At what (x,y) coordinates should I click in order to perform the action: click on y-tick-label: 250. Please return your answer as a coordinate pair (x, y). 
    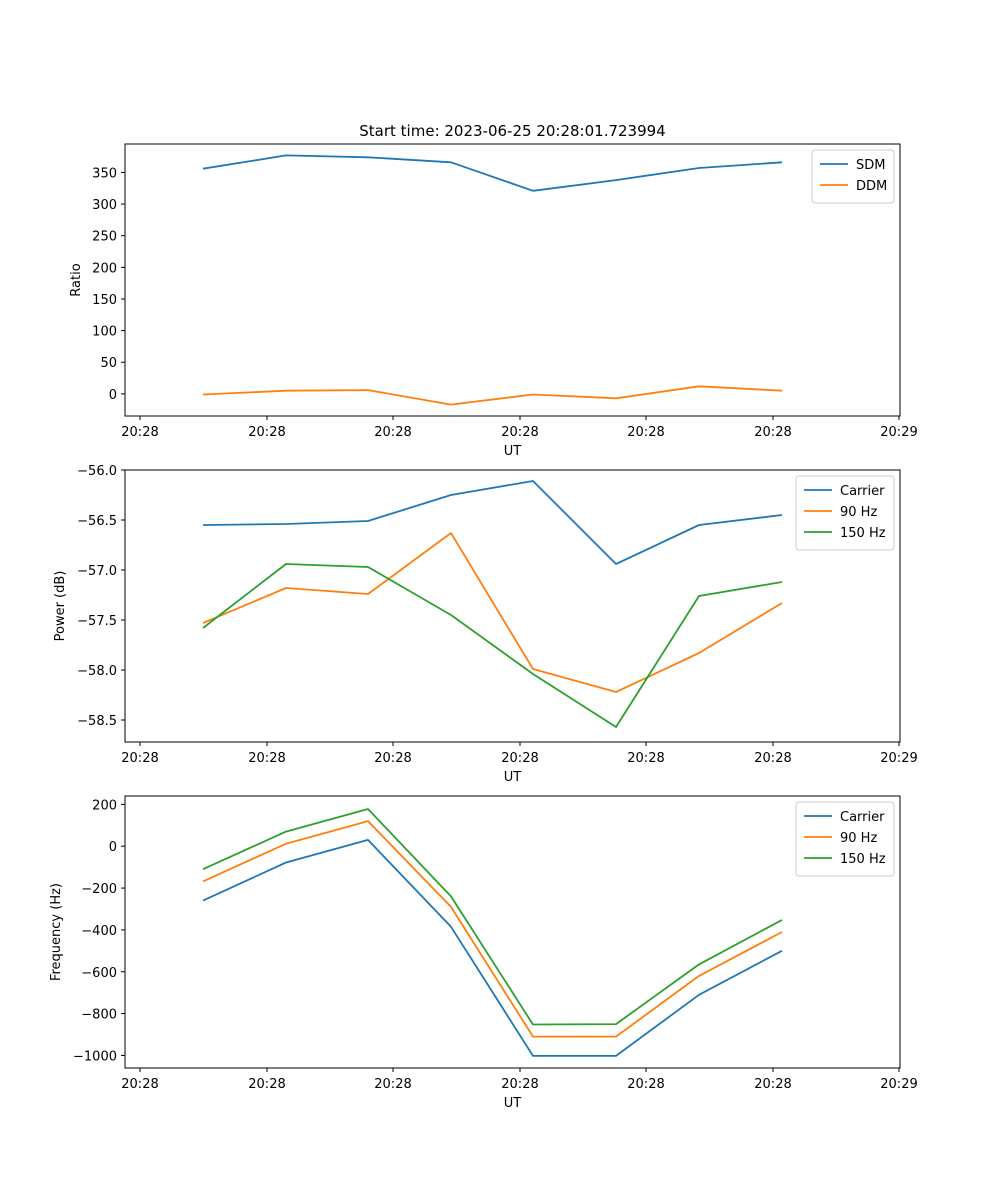
    Looking at the image, I should click on (104, 237).